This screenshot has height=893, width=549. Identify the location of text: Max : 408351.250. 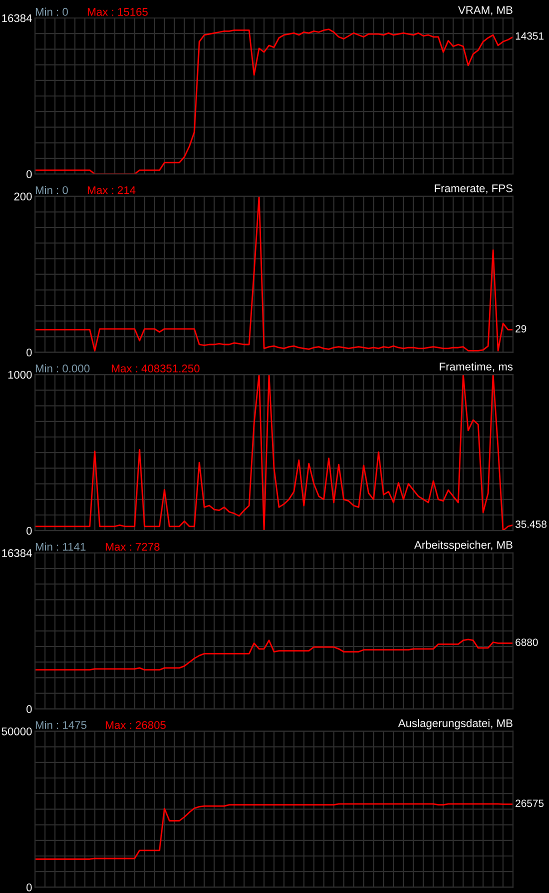
(156, 368).